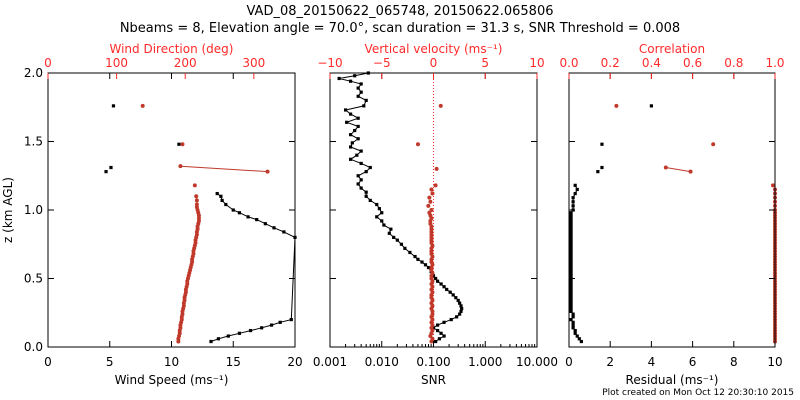  Describe the element at coordinates (698, 393) in the screenshot. I see `plot-created-footer: Plot created on Mon Oct 12 20:30:10 2015` at that location.